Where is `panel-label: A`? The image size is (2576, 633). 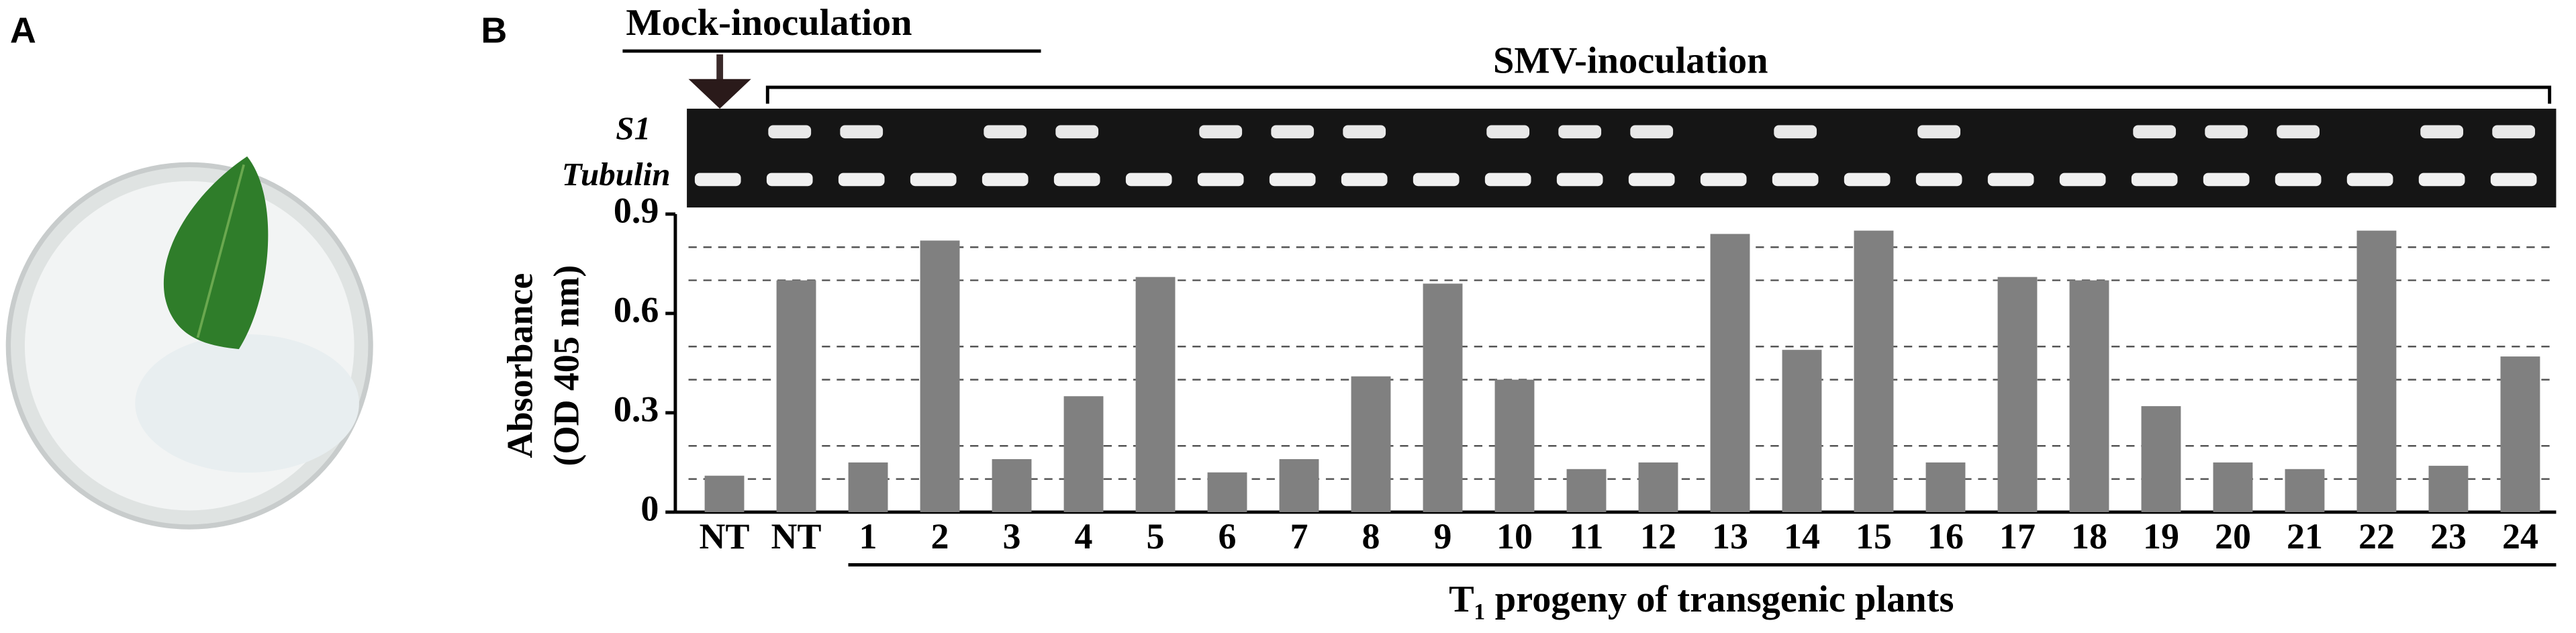
panel-label: A is located at coordinates (23, 30).